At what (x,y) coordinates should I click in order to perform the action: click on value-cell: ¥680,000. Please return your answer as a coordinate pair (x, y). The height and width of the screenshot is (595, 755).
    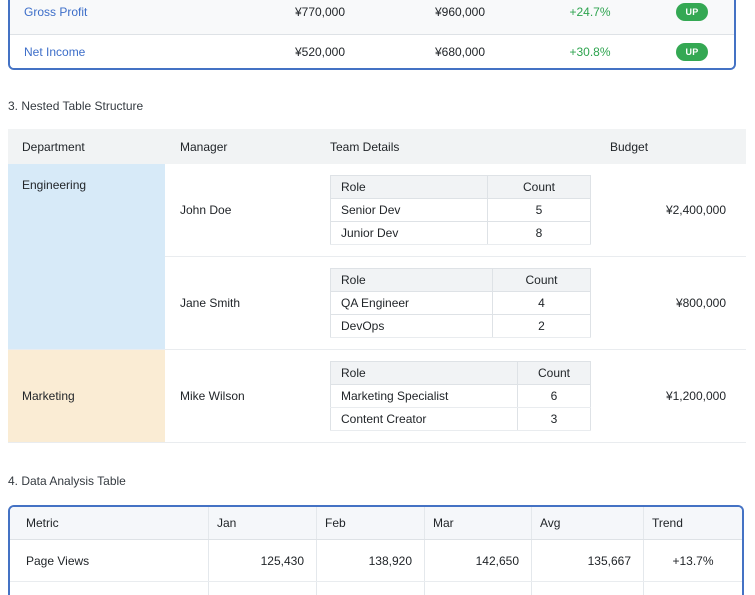
    Looking at the image, I should click on (460, 51).